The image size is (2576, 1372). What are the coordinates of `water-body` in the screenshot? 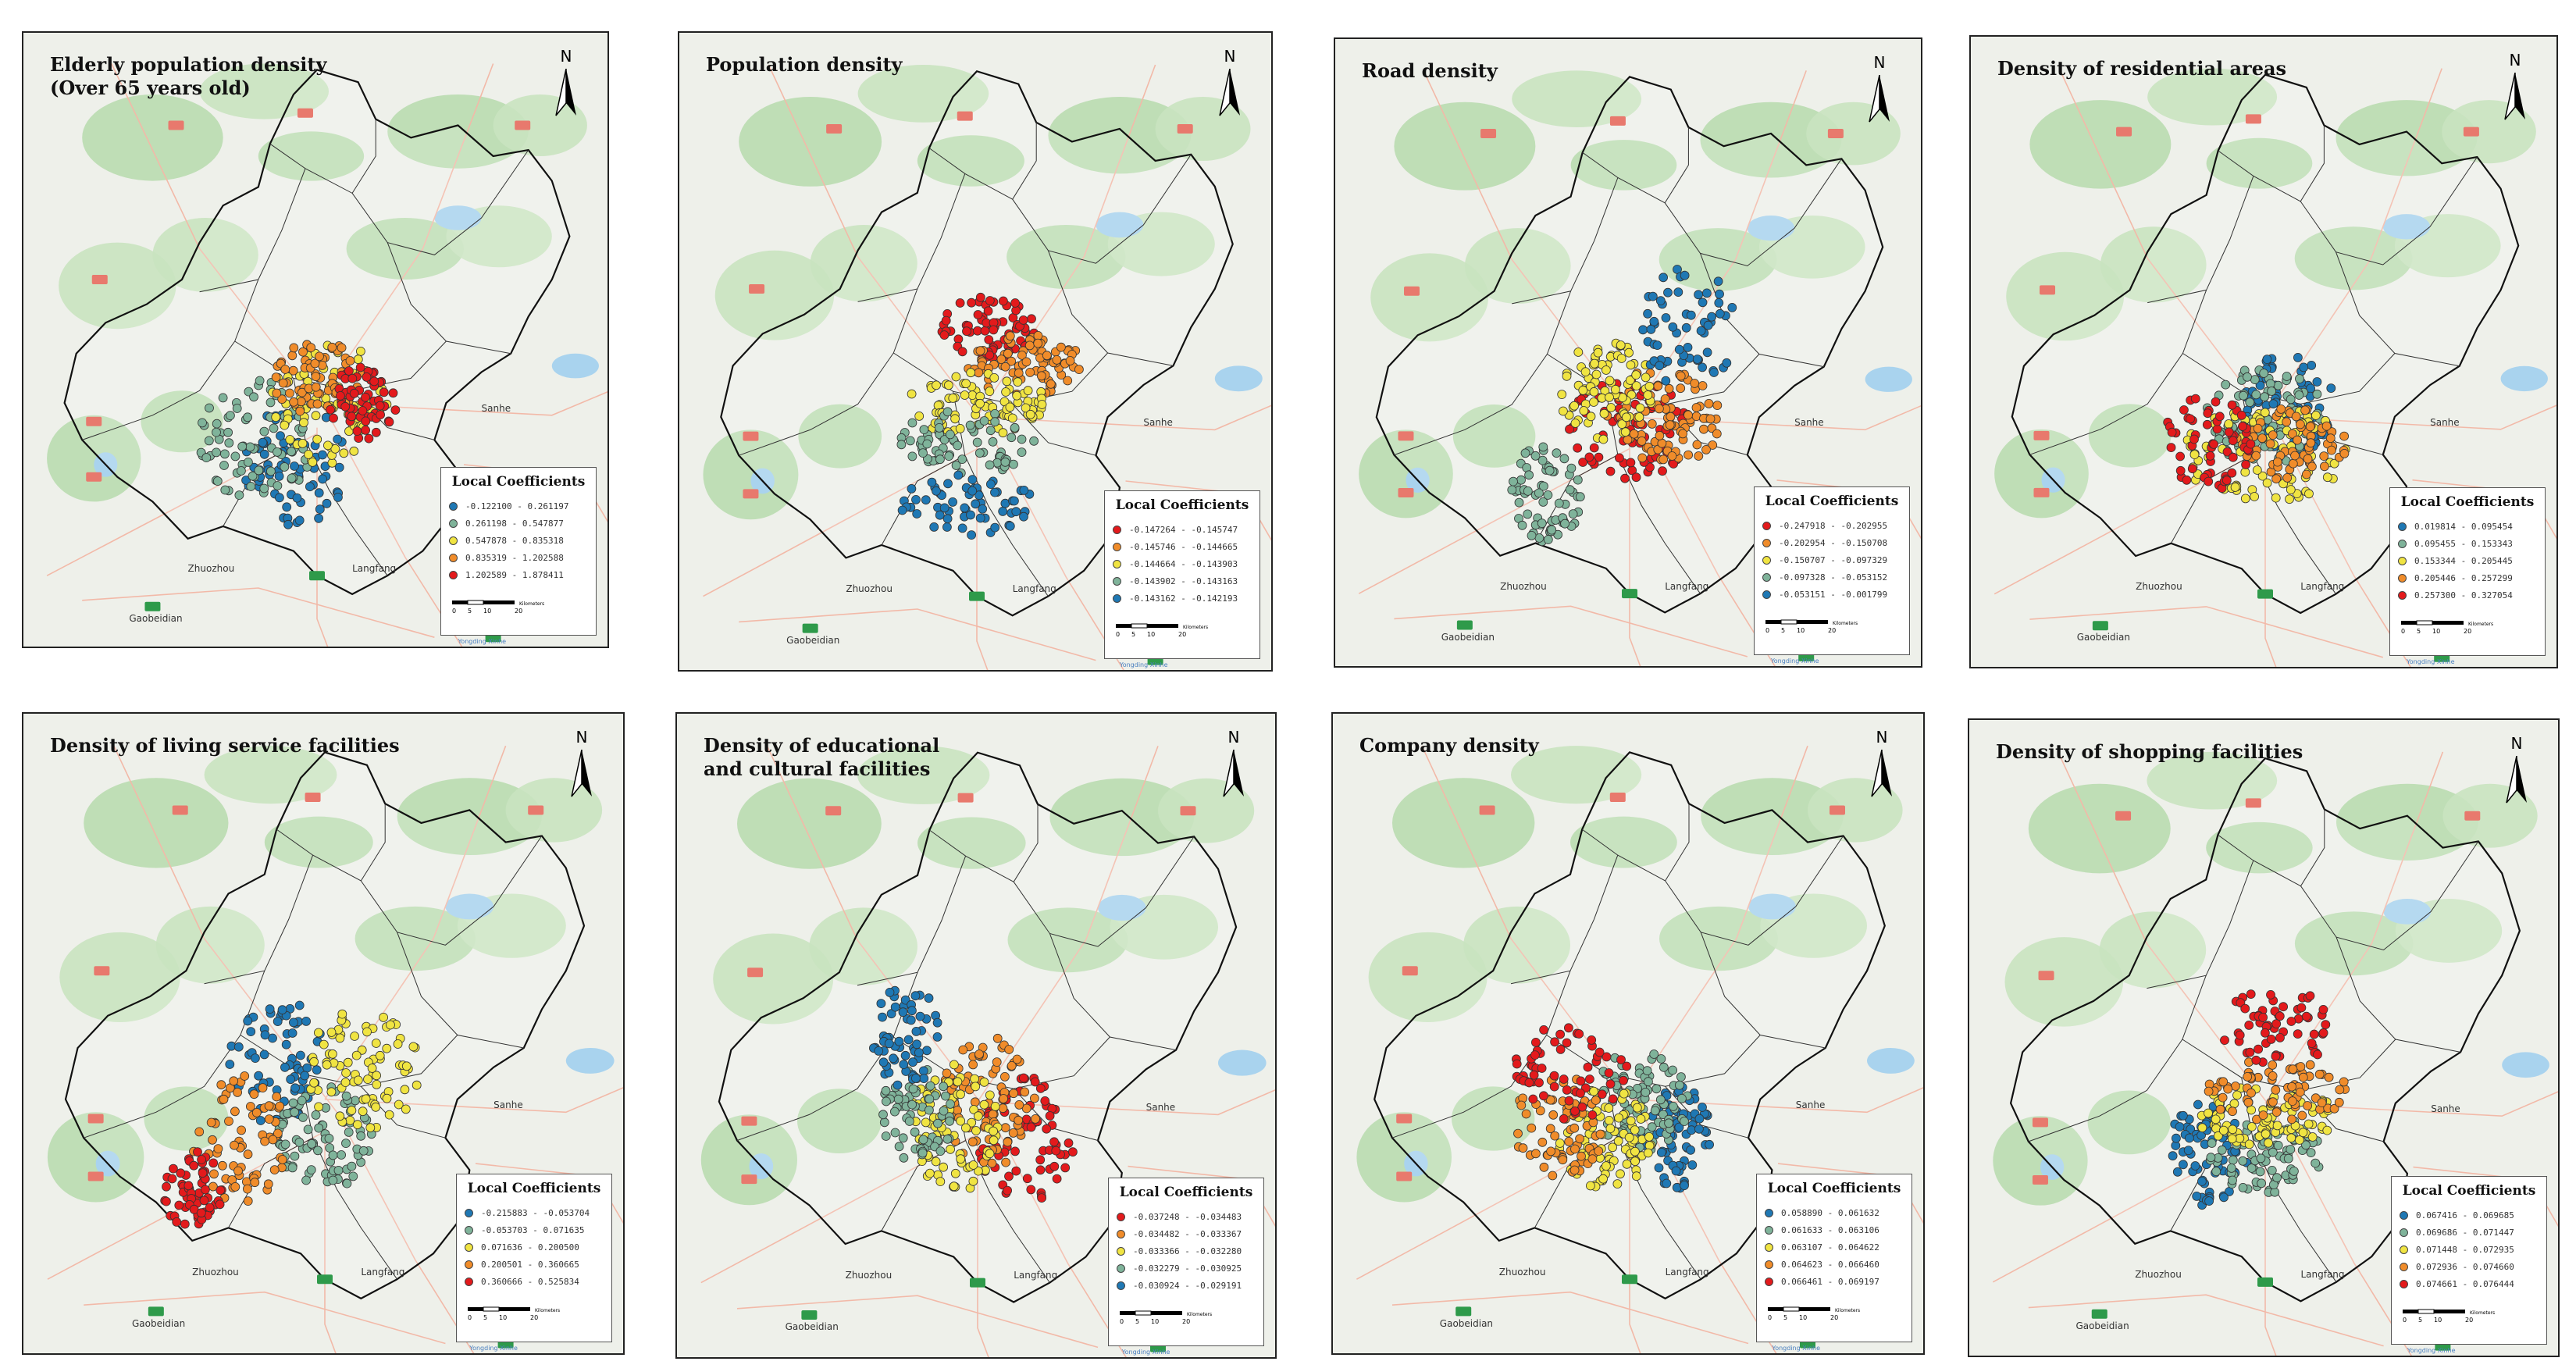 It's located at (458, 217).